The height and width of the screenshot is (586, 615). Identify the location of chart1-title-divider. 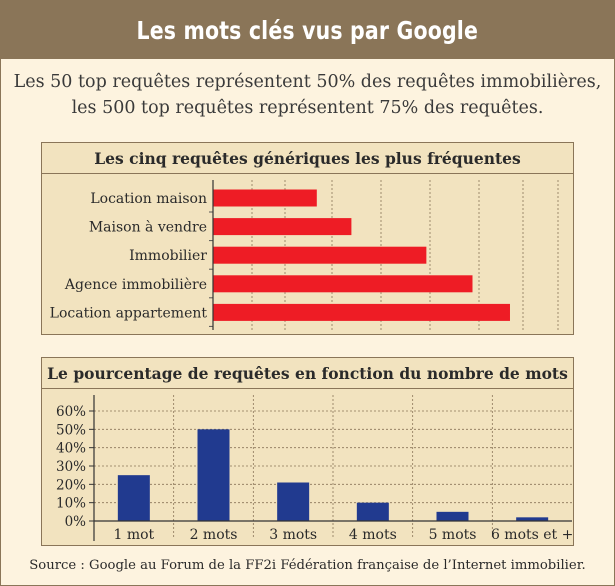
(307, 173).